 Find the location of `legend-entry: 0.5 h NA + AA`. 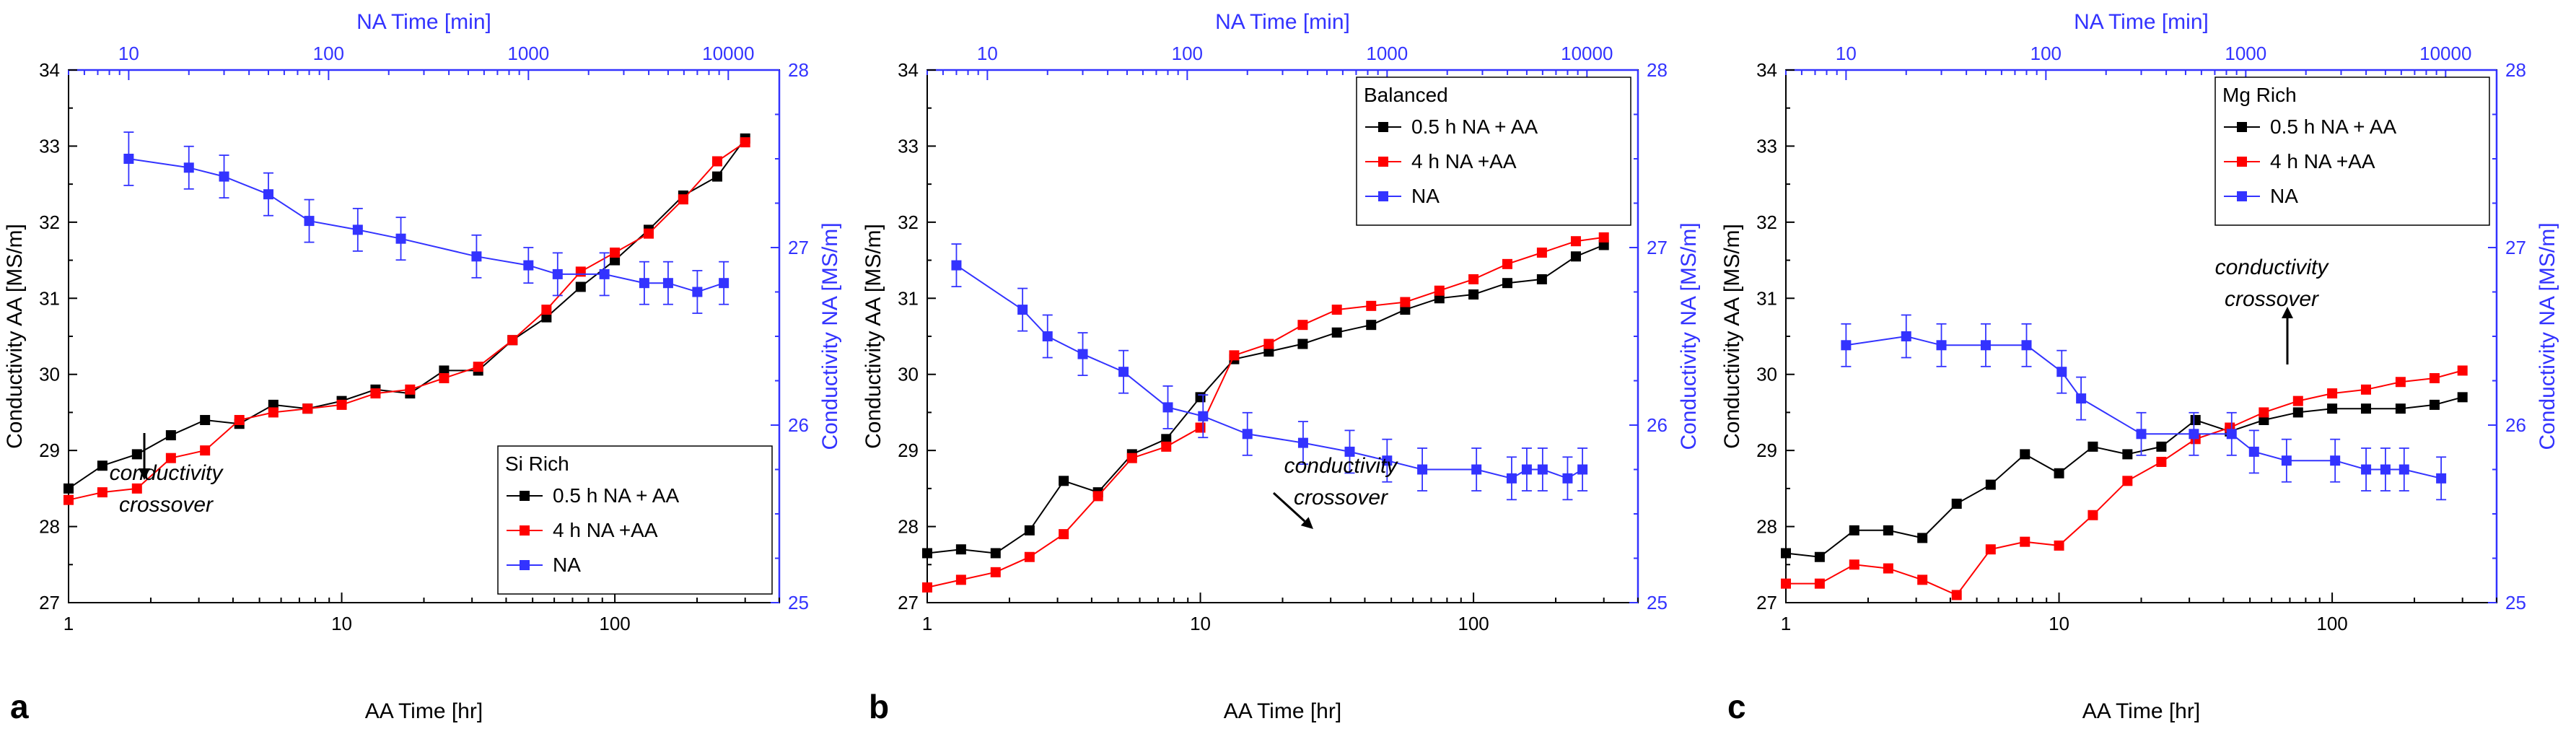

legend-entry: 0.5 h NA + AA is located at coordinates (1474, 126).